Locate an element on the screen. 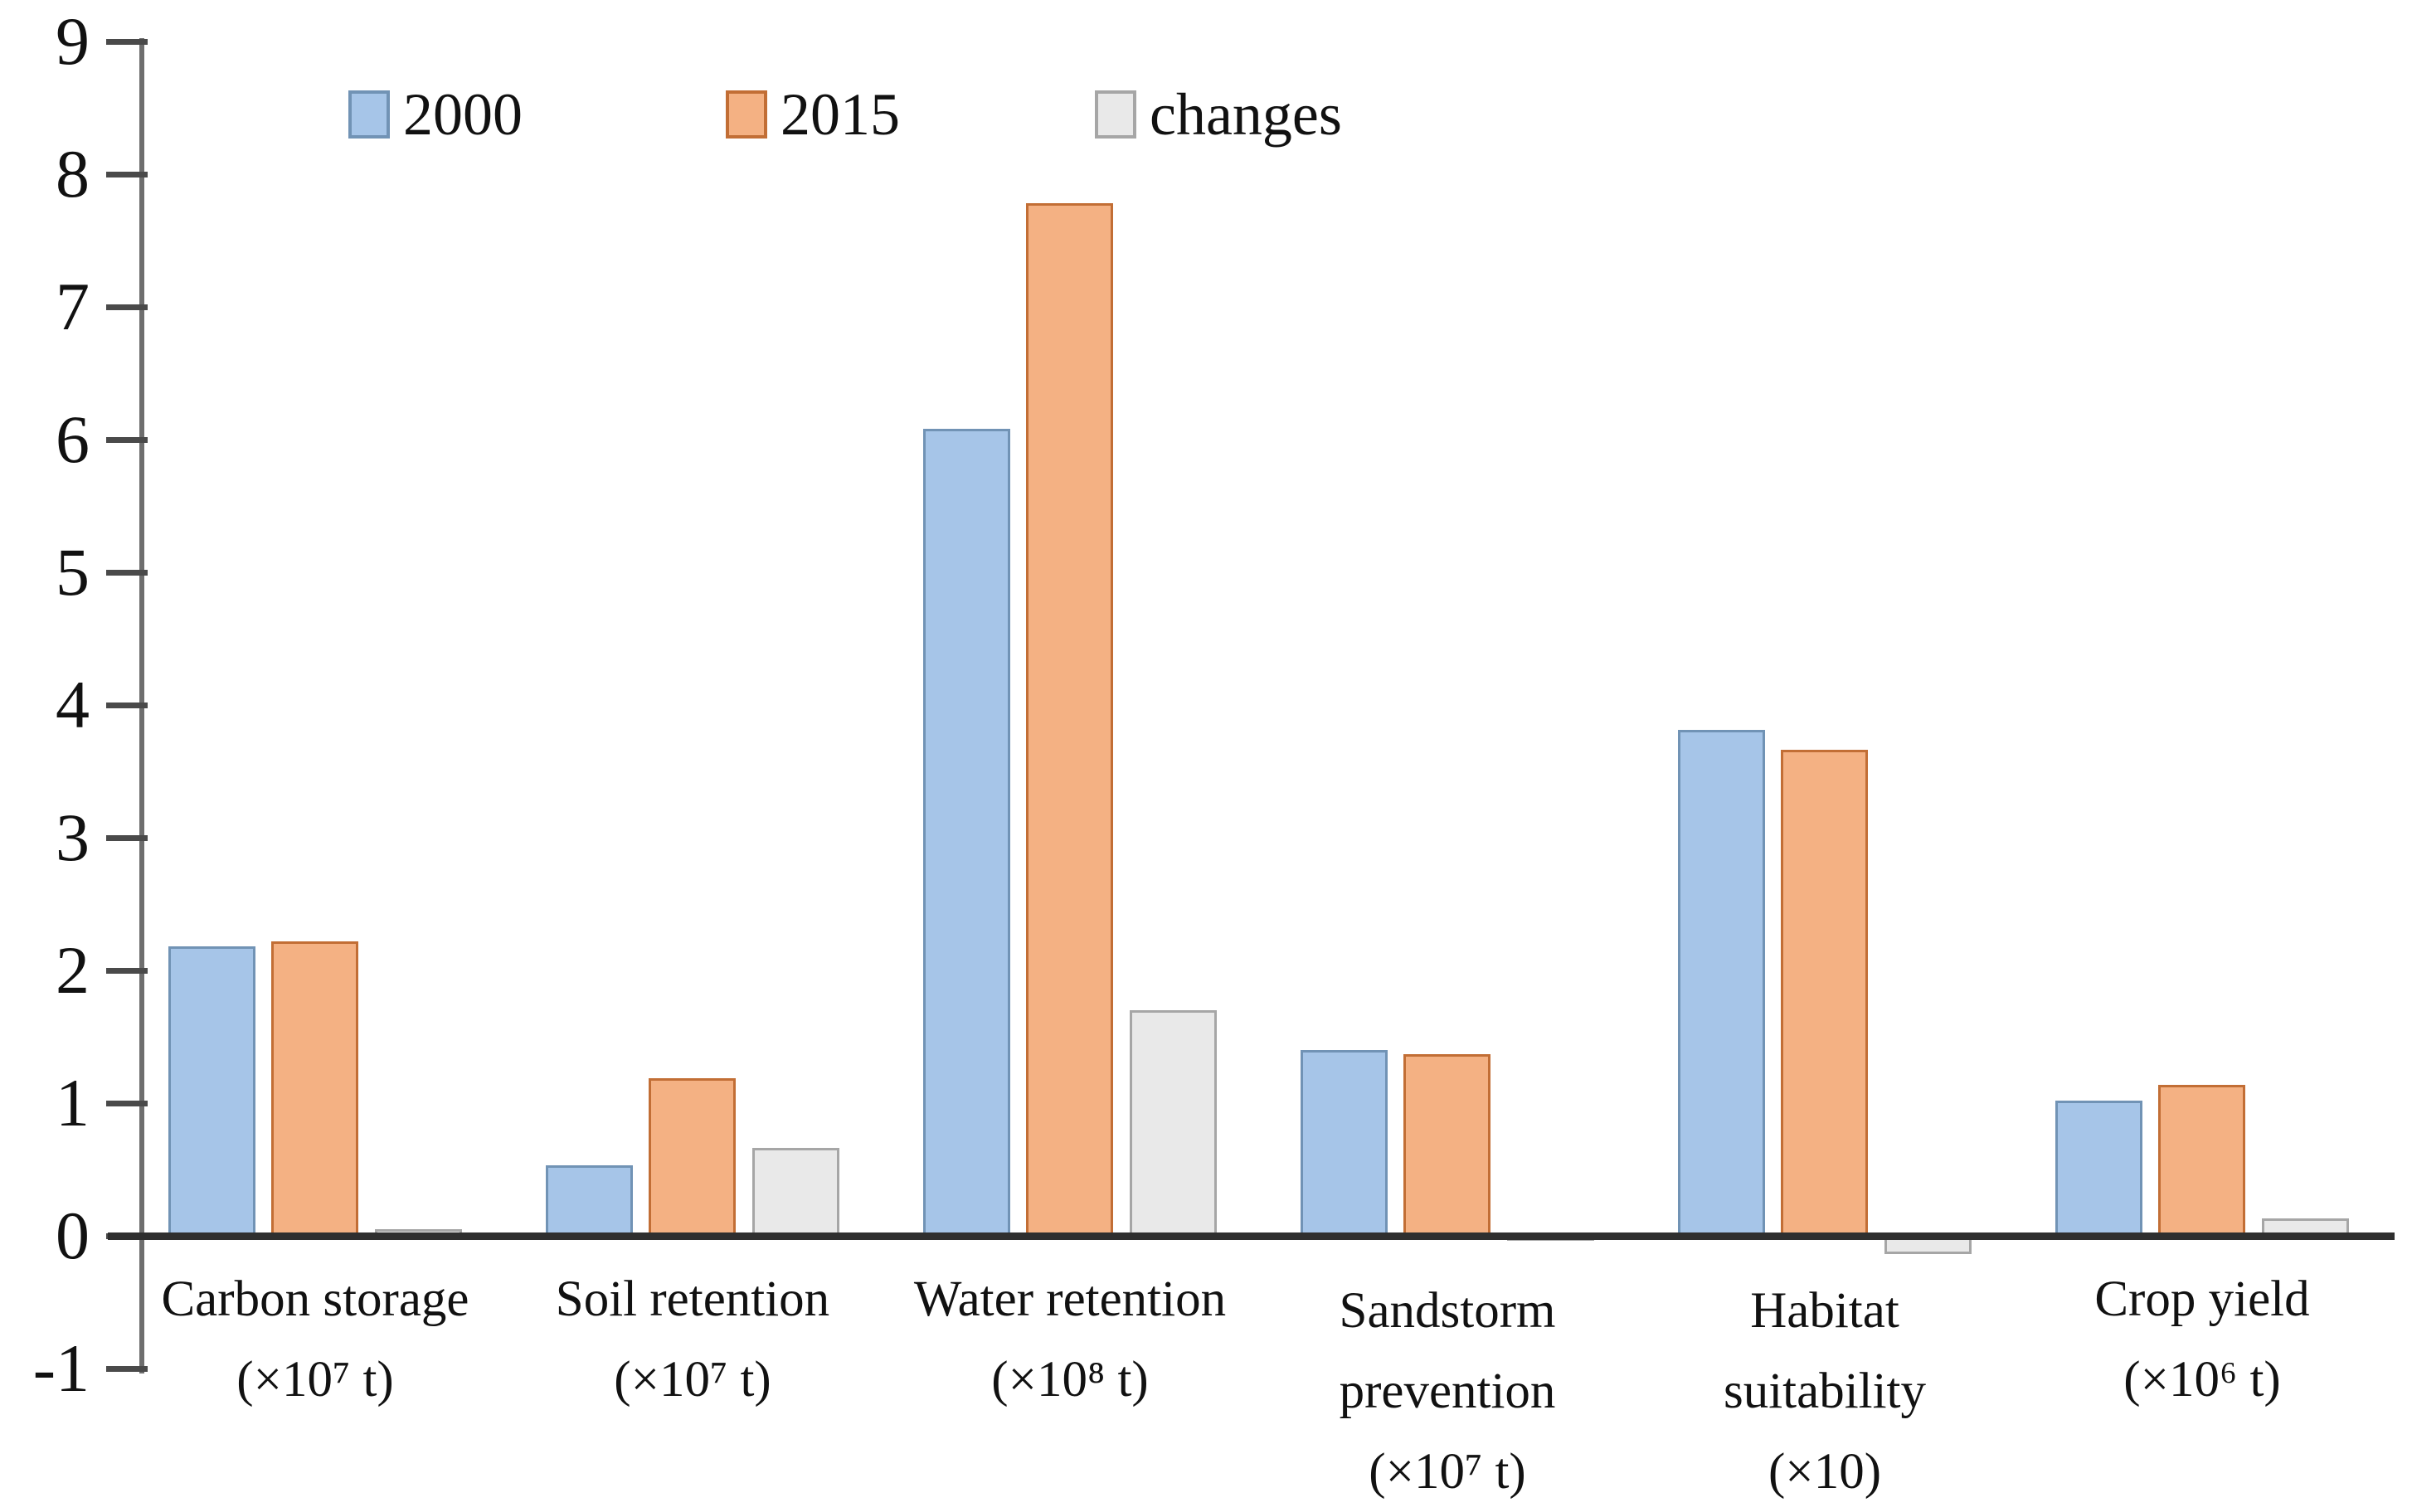  y-tick-mark--1 is located at coordinates (127, 1369).